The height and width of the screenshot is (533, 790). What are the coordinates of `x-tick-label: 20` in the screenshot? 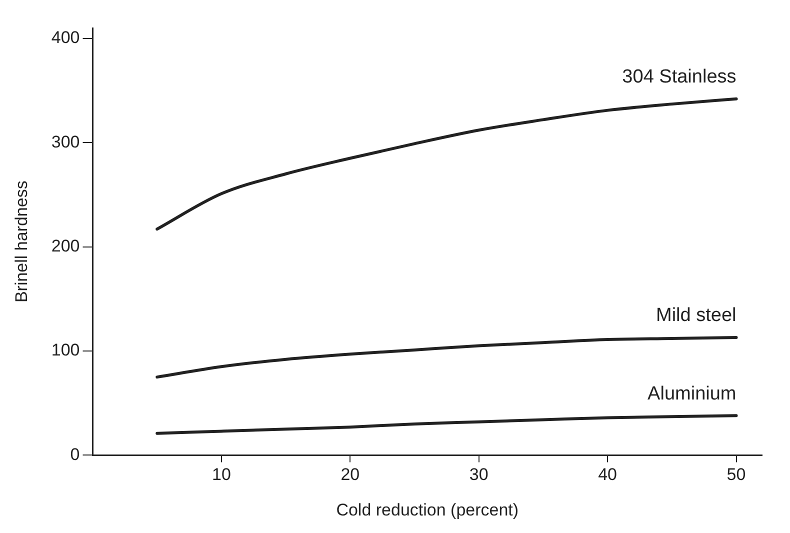 It's located at (350, 474).